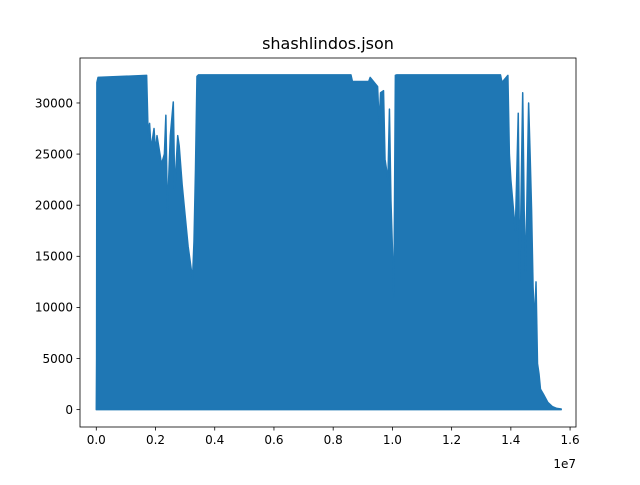 This screenshot has height=485, width=640. I want to click on y-tick-label: 25000, so click(54, 154).